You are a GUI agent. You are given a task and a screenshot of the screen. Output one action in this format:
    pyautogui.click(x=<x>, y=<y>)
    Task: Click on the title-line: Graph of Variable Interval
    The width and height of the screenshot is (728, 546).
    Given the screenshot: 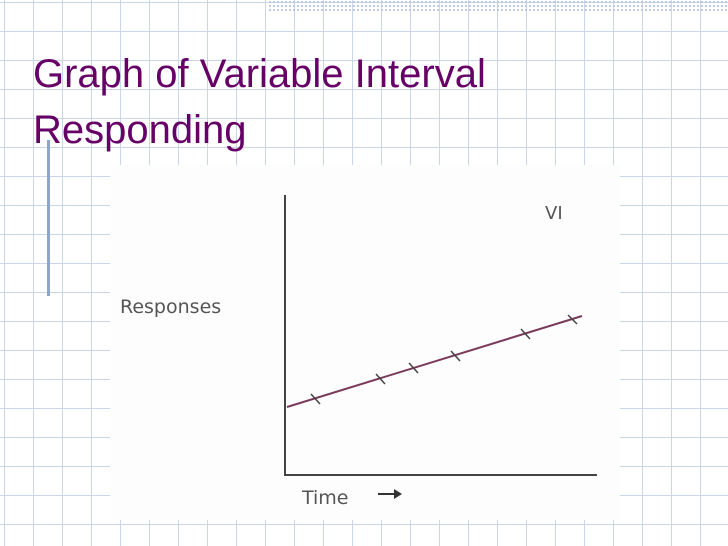 What is the action you would take?
    pyautogui.click(x=259, y=74)
    